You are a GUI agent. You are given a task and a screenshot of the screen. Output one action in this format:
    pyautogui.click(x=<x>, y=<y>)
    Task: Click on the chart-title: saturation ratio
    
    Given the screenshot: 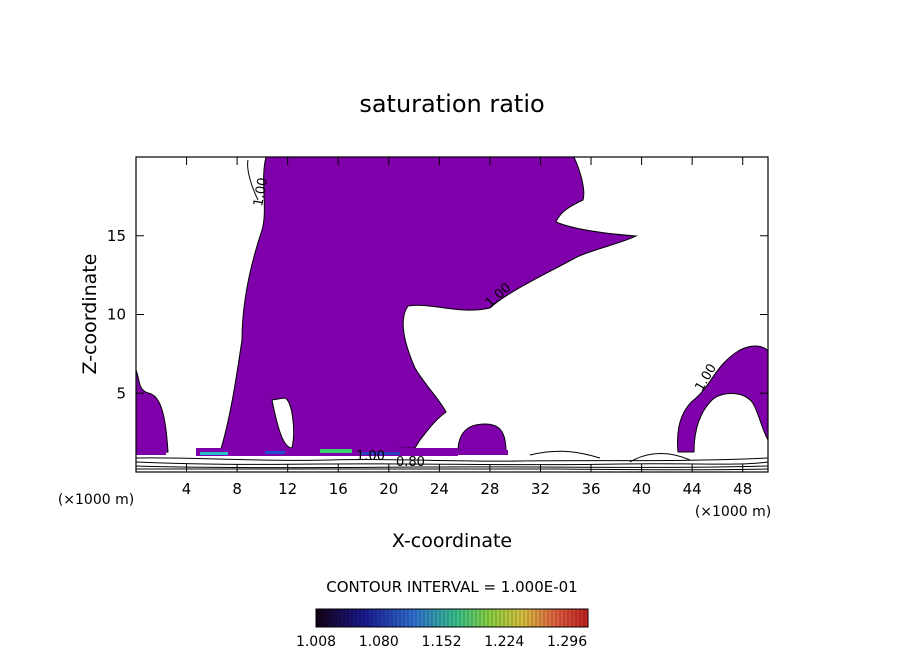 What is the action you would take?
    pyautogui.click(x=451, y=104)
    